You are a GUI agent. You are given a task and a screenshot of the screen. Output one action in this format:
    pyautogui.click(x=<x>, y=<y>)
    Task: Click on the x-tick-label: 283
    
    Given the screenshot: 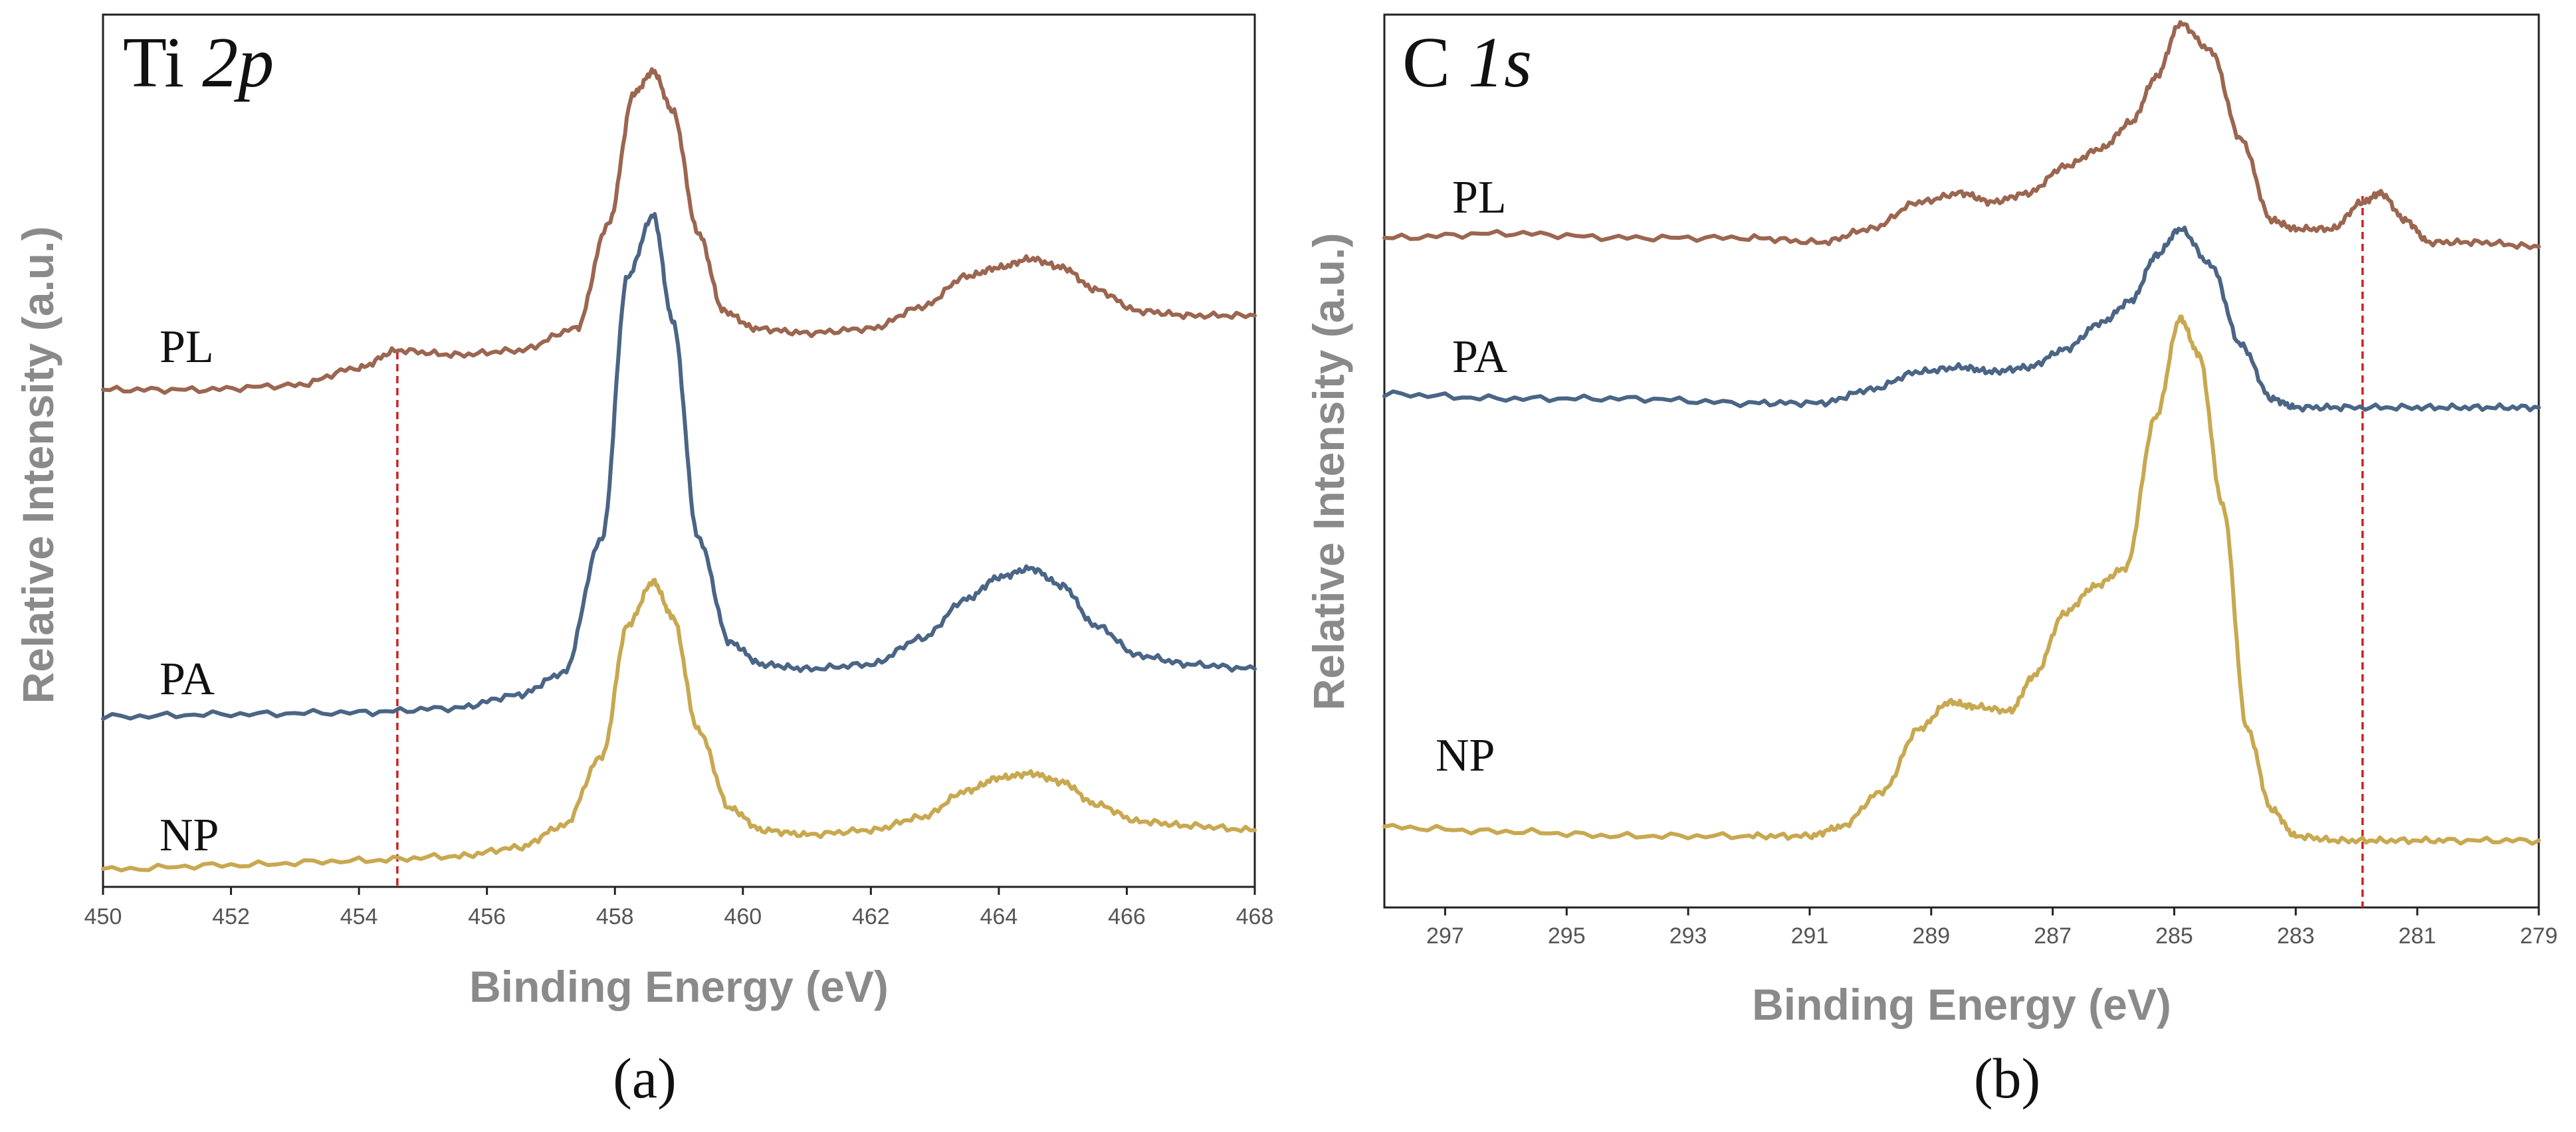 What is the action you would take?
    pyautogui.click(x=2296, y=936)
    